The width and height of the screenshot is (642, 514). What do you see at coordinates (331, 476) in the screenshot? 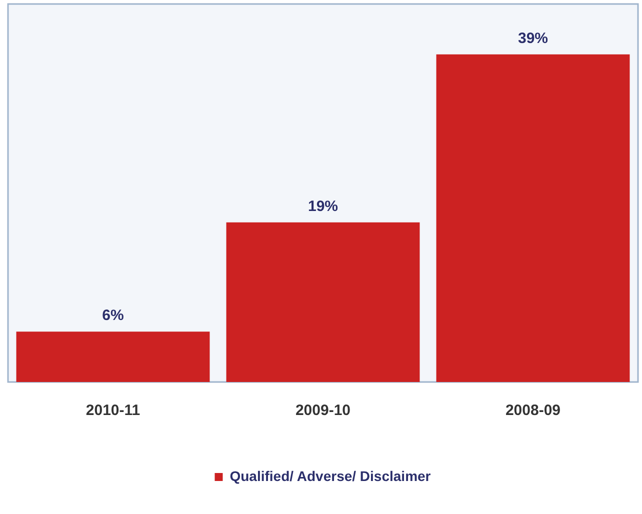
I see `legend-label: Qualified/ Adverse/ Disclaimer` at bounding box center [331, 476].